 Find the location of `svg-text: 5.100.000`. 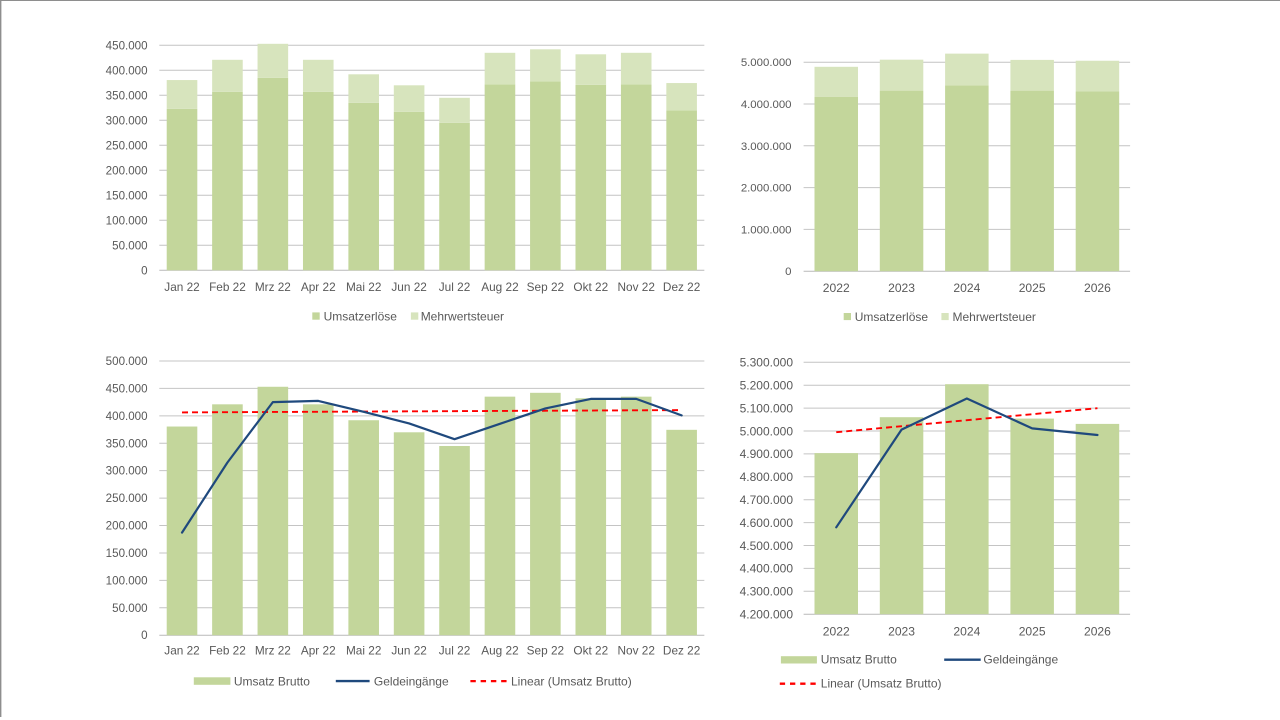

svg-text: 5.100.000 is located at coordinates (767, 408).